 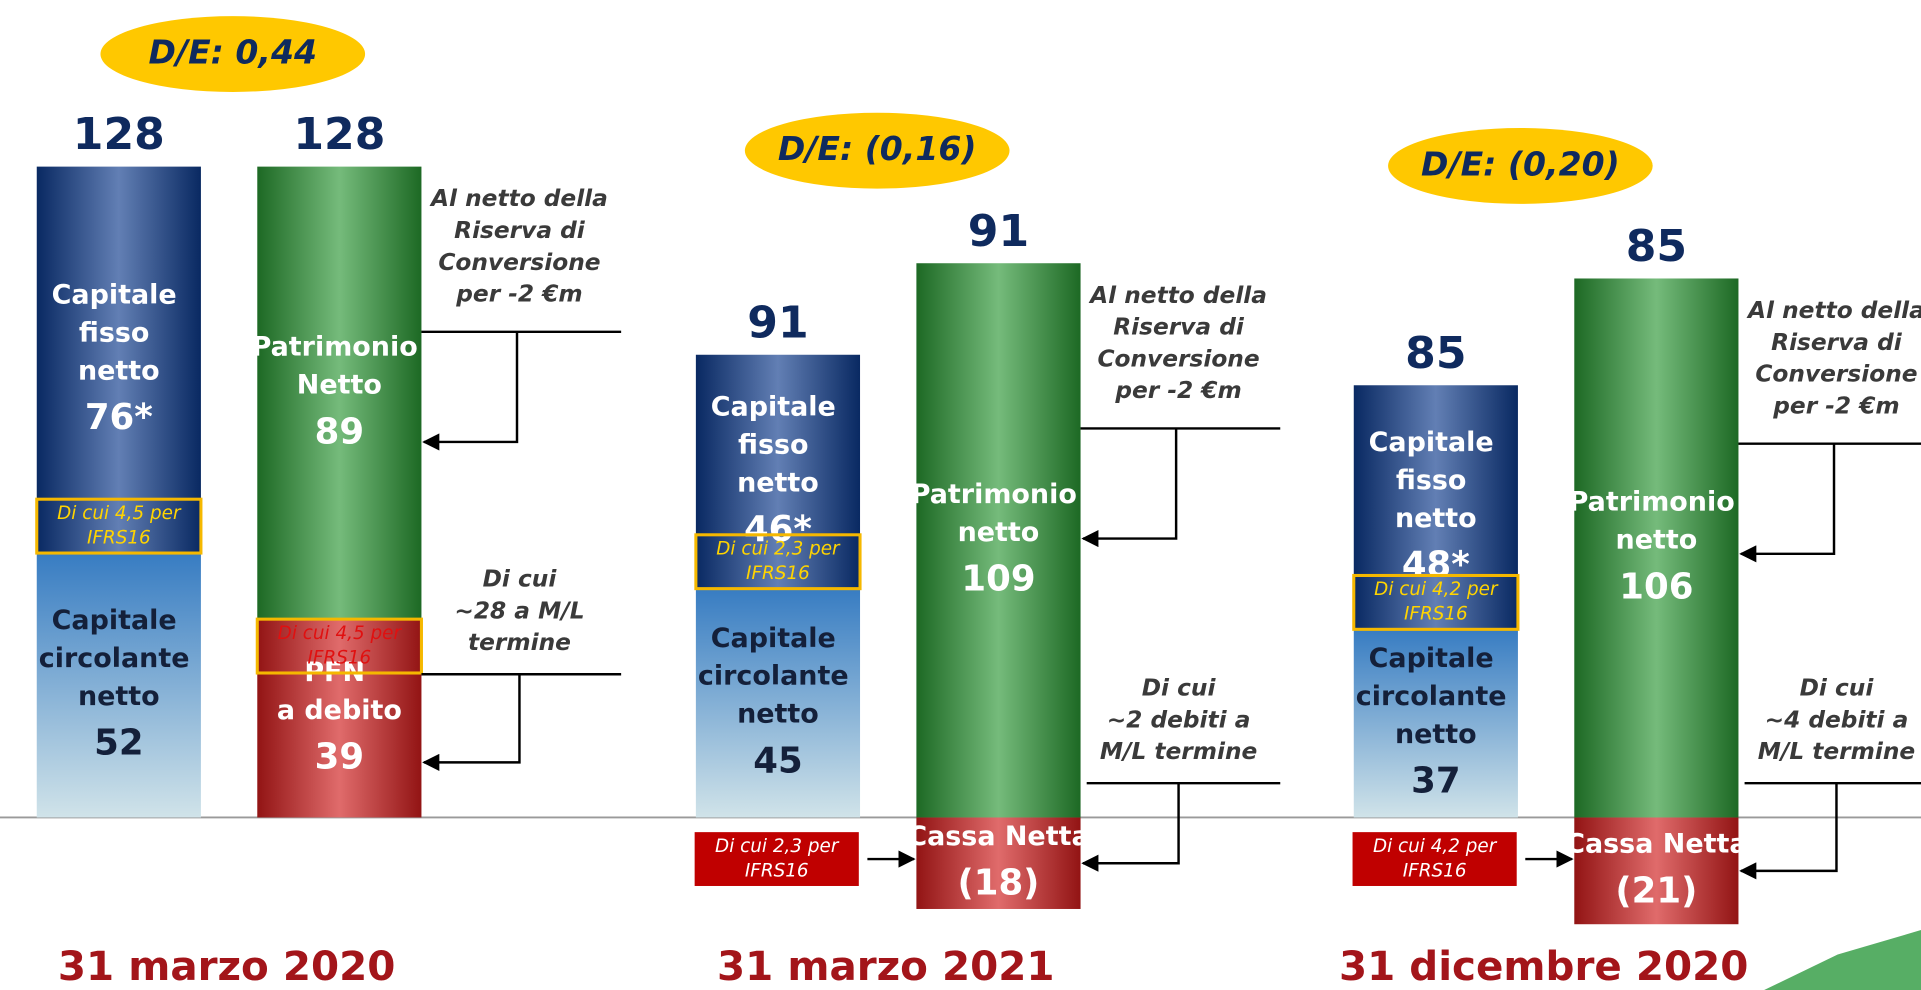 What do you see at coordinates (119, 417) in the screenshot?
I see `segment-value: 76*` at bounding box center [119, 417].